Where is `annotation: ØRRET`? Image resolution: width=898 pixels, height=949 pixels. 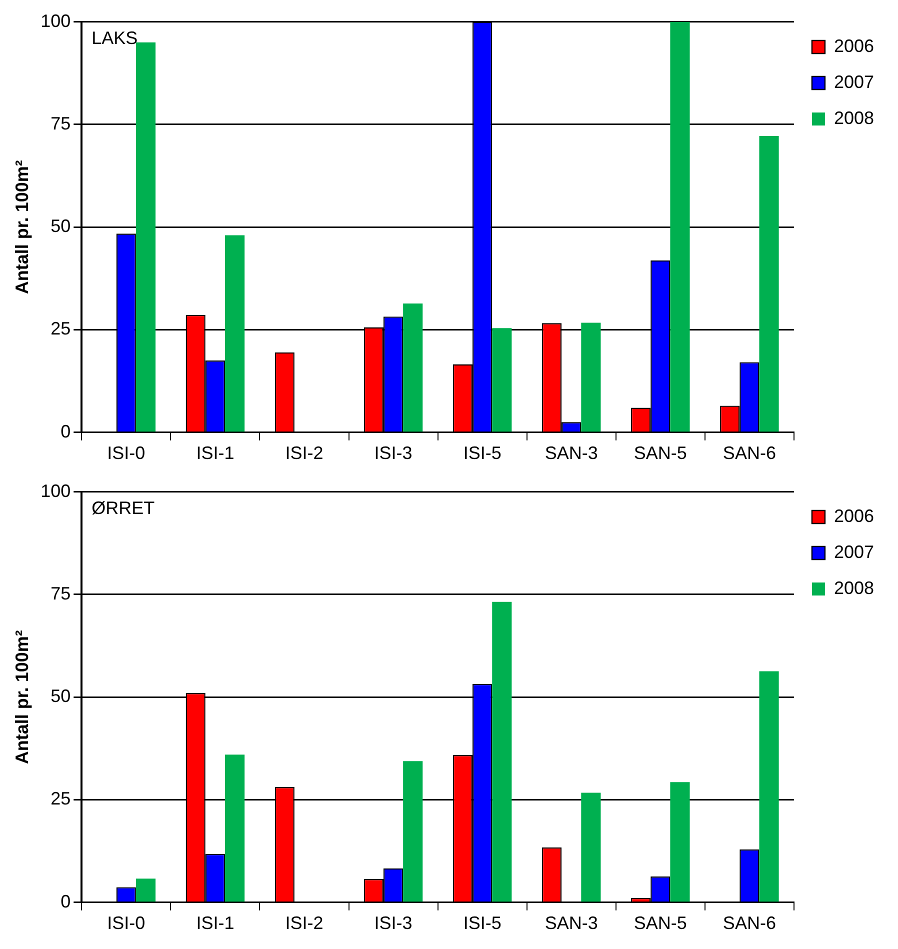
annotation: ØRRET is located at coordinates (123, 508).